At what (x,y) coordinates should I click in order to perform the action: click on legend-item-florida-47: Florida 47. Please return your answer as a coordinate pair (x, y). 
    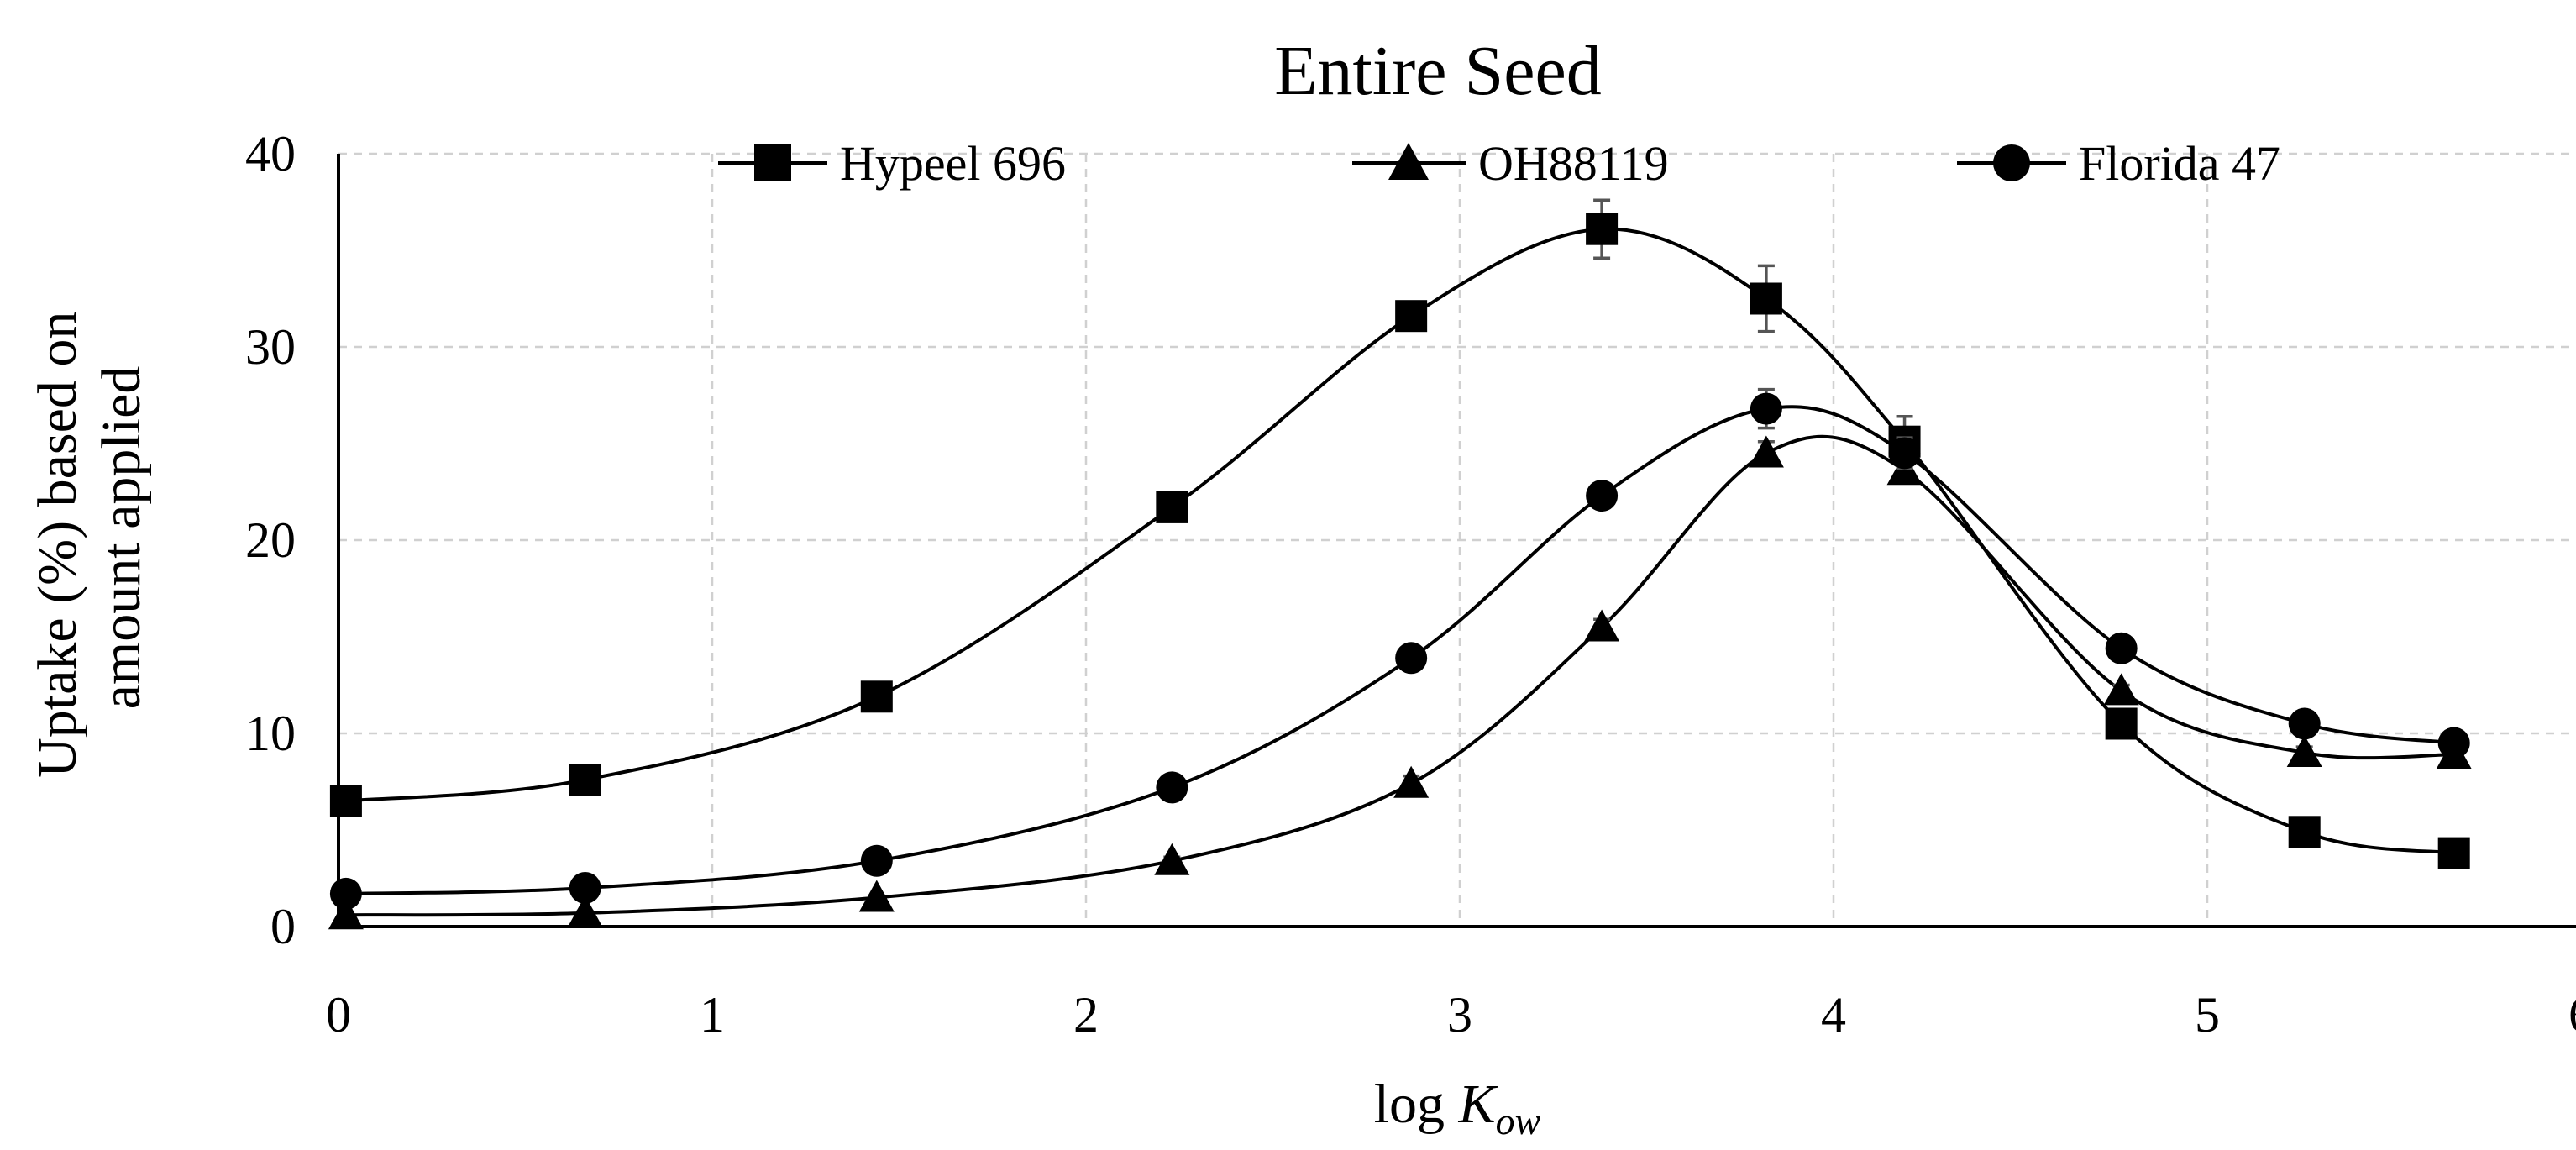
    Looking at the image, I should click on (2118, 163).